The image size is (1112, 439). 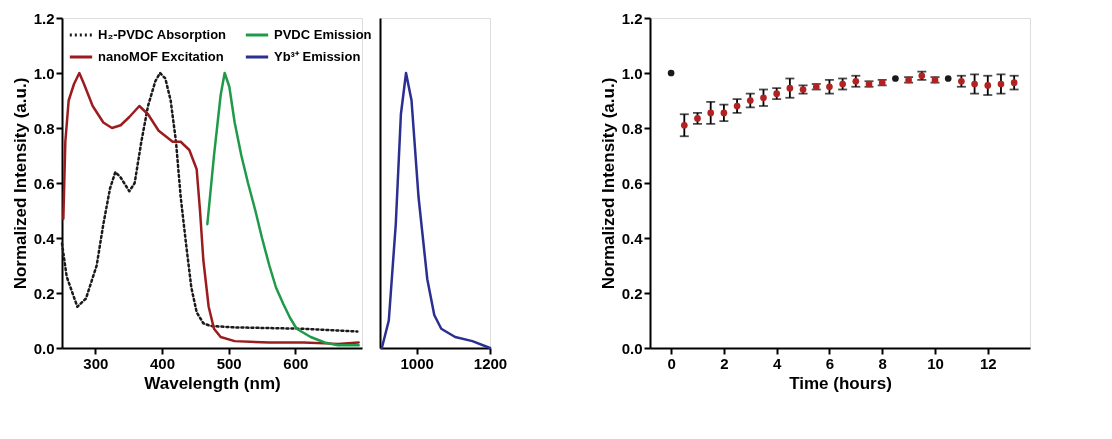 I want to click on legend-label: PVDC Emission, so click(x=323, y=34).